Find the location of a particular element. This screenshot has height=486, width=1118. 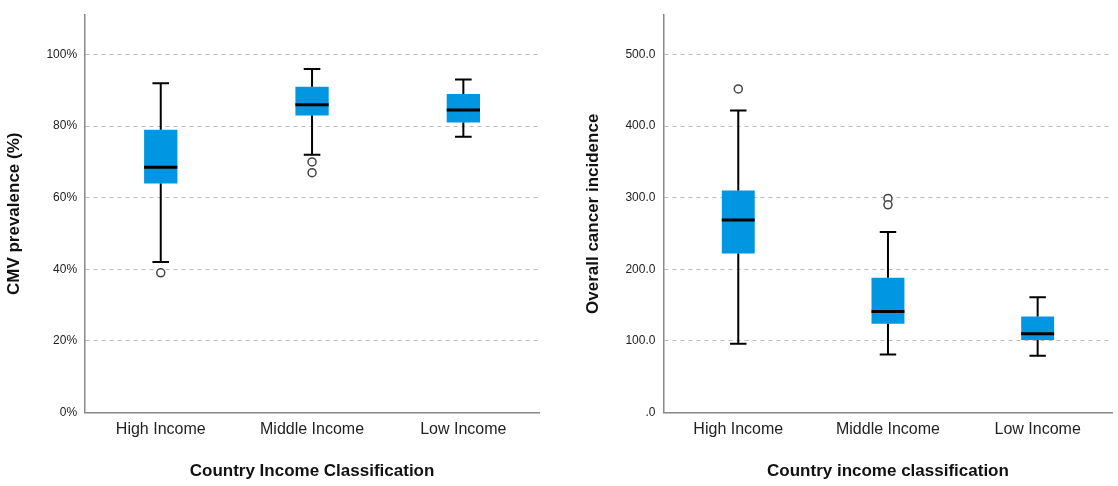

y-tick-label: 100.0 is located at coordinates (640, 340).